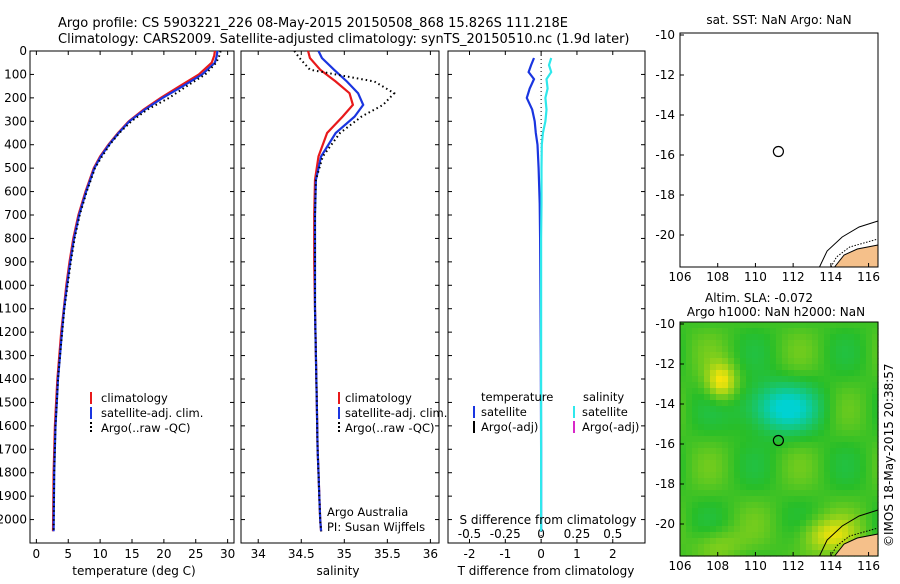  Describe the element at coordinates (577, 554) in the screenshot. I see `x-tick-label: 1` at that location.